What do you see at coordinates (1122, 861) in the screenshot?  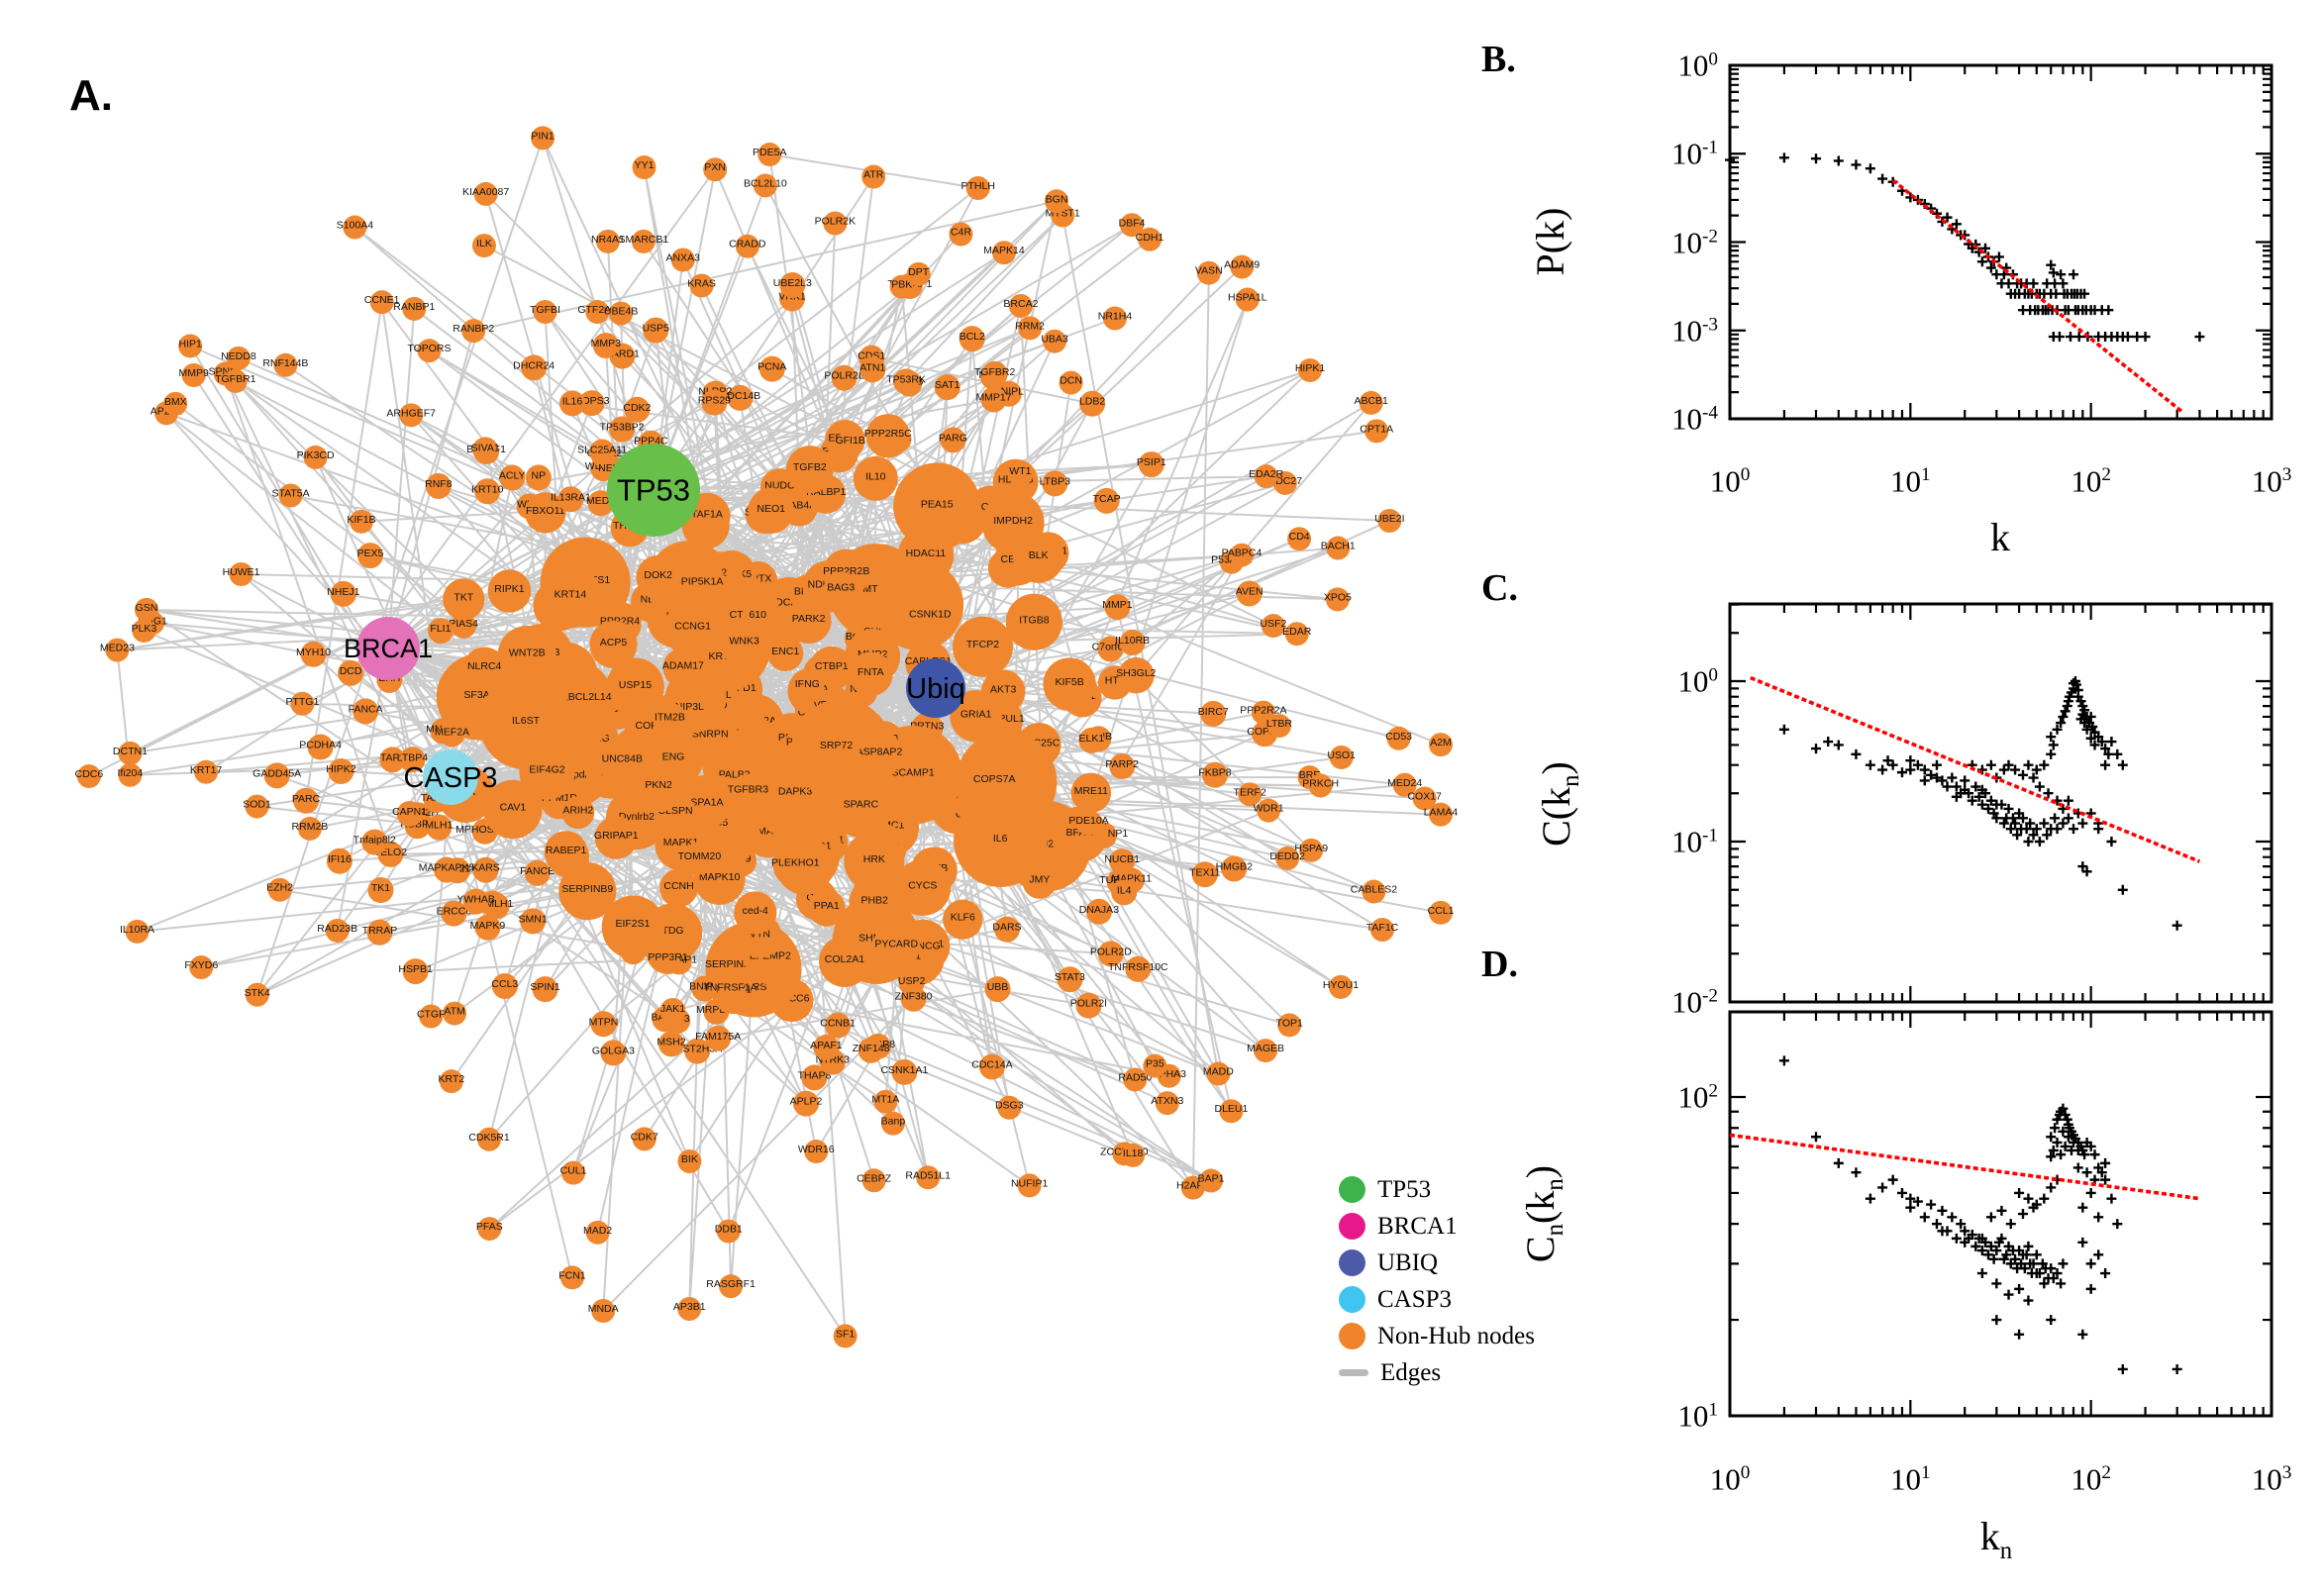 I see `network-node: NUCB1` at bounding box center [1122, 861].